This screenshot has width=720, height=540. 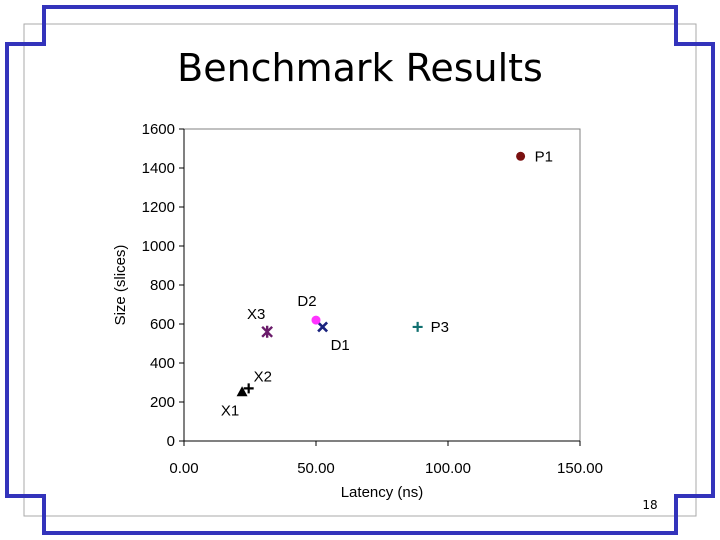 I want to click on y-tick-label: 200, so click(x=162, y=402).